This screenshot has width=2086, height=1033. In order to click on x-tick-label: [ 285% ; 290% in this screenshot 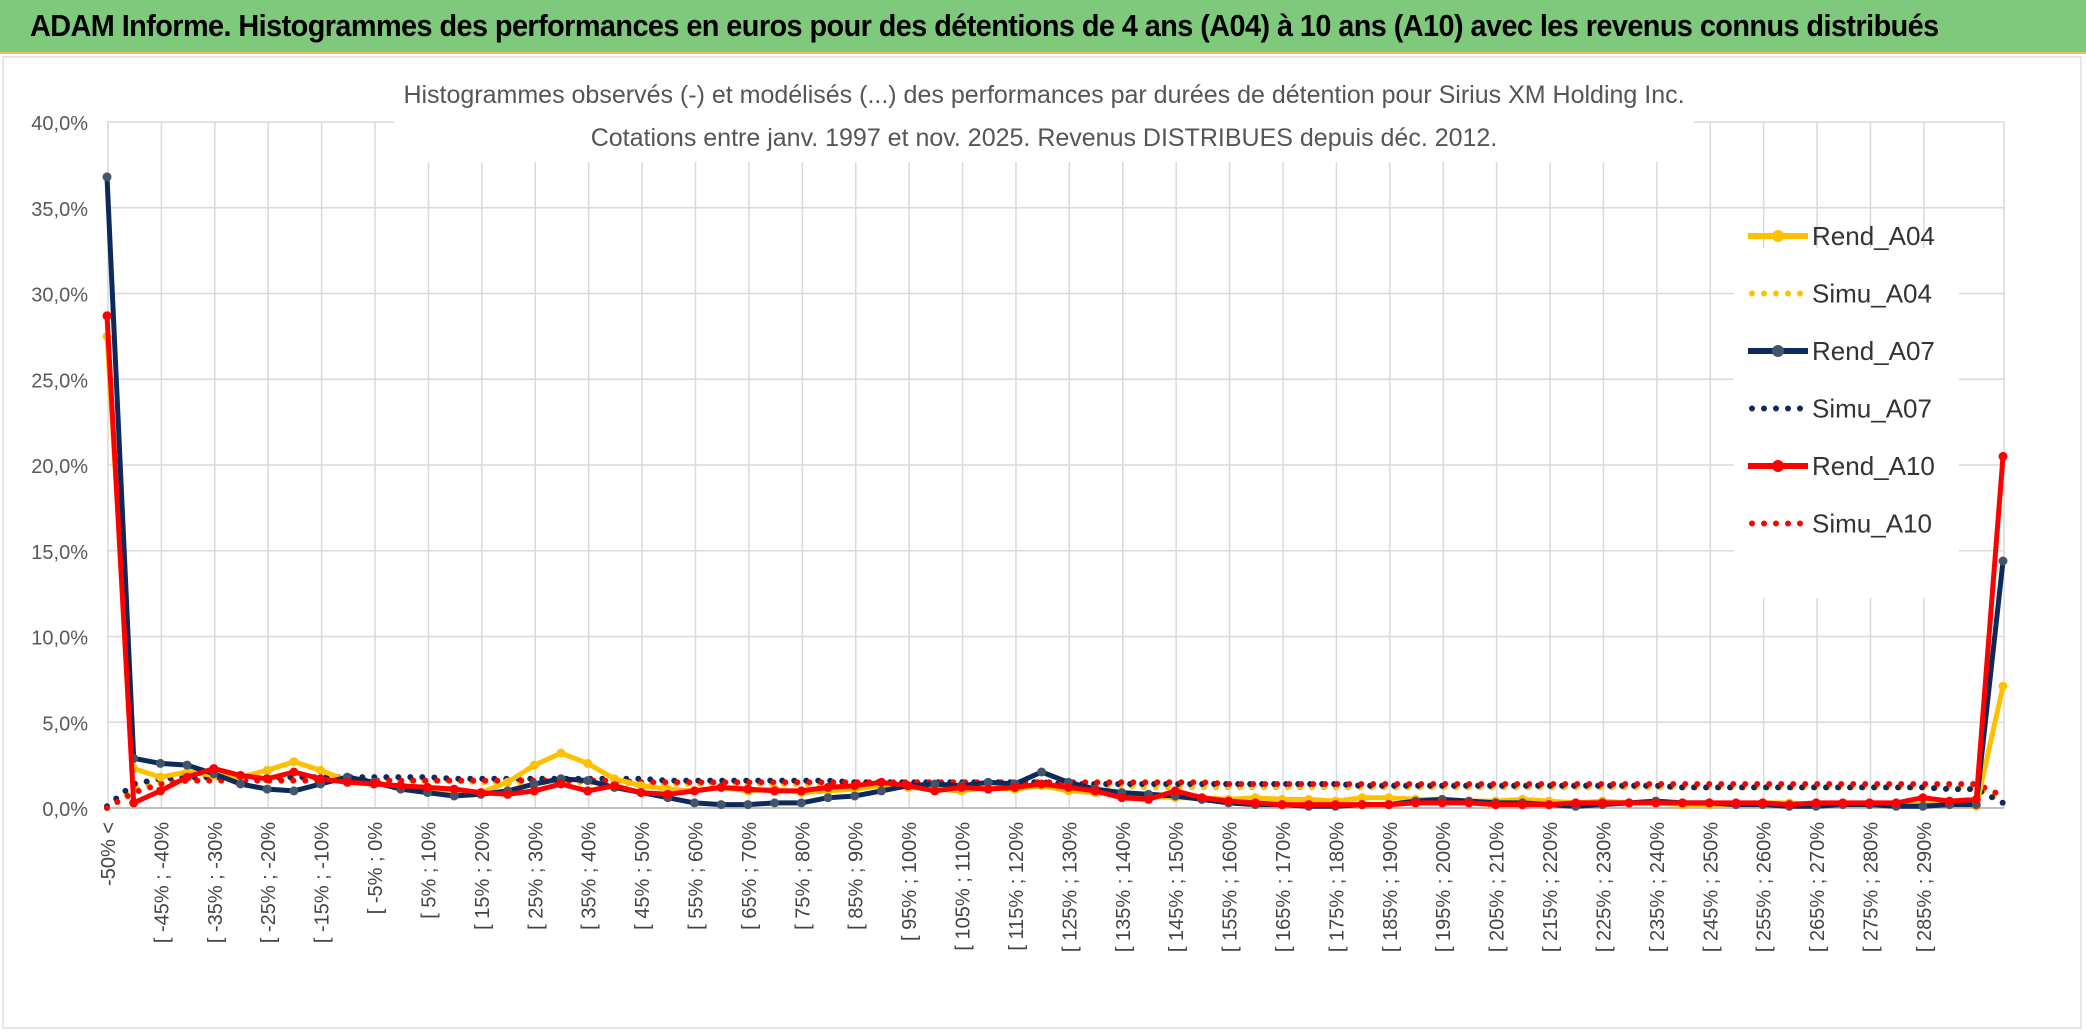, I will do `click(1925, 887)`.